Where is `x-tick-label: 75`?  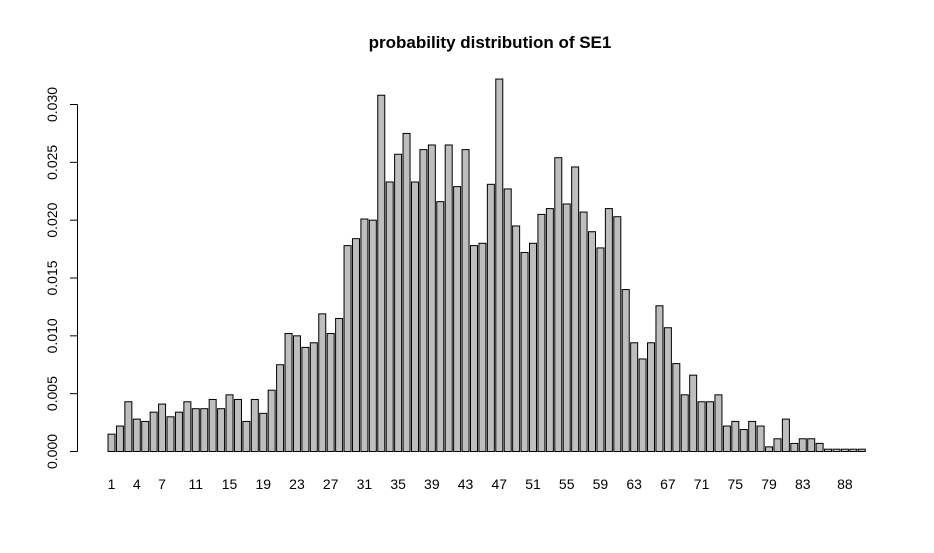 x-tick-label: 75 is located at coordinates (736, 484).